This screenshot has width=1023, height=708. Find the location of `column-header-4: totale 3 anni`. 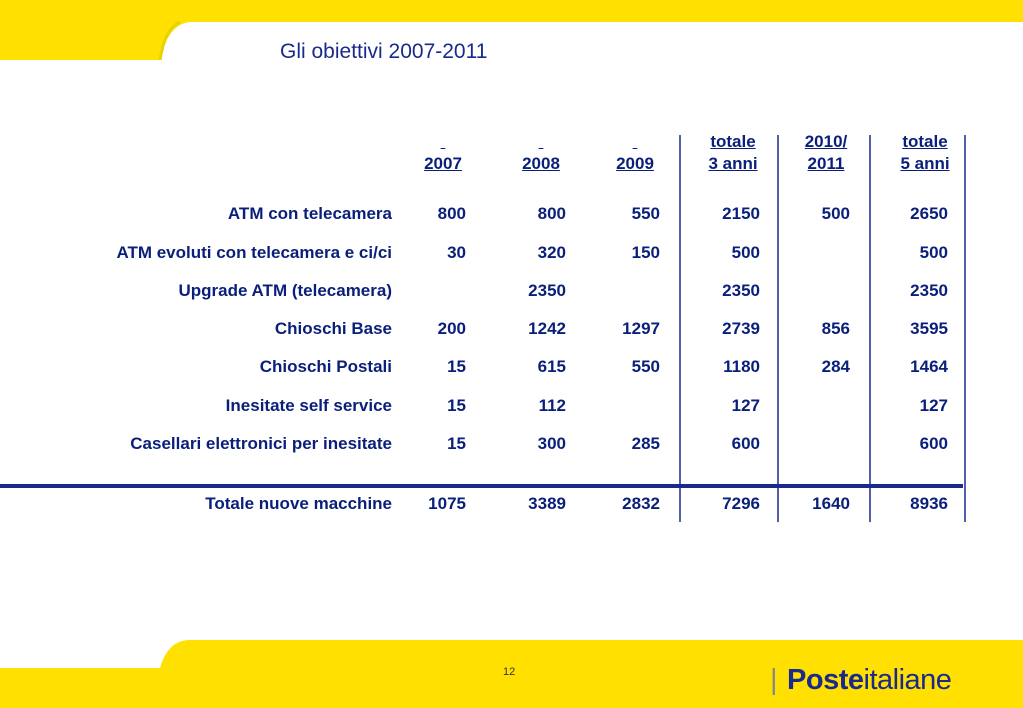

column-header-4: totale 3 anni is located at coordinates (733, 153).